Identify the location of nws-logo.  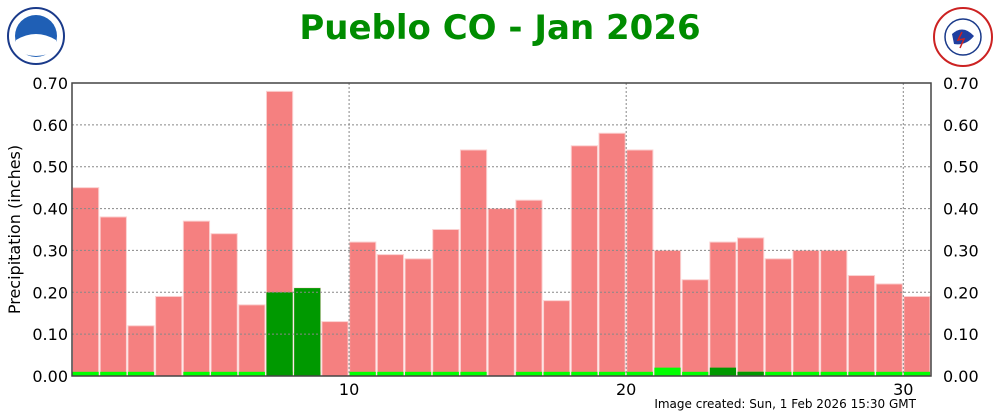
(963, 37).